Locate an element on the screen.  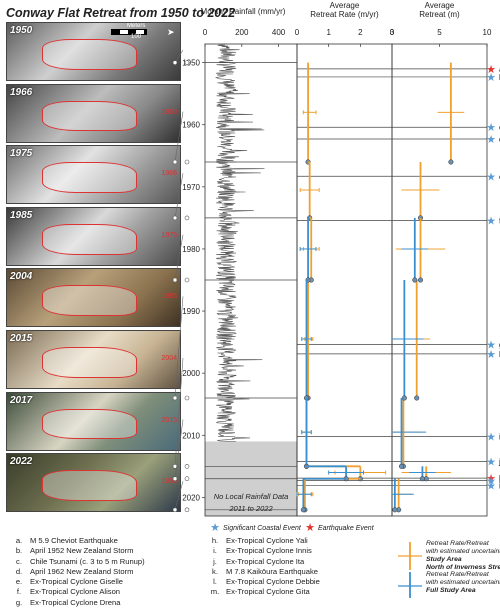
event-legend-label: April 1962 New Zealand Storm is located at coordinates (82, 571).